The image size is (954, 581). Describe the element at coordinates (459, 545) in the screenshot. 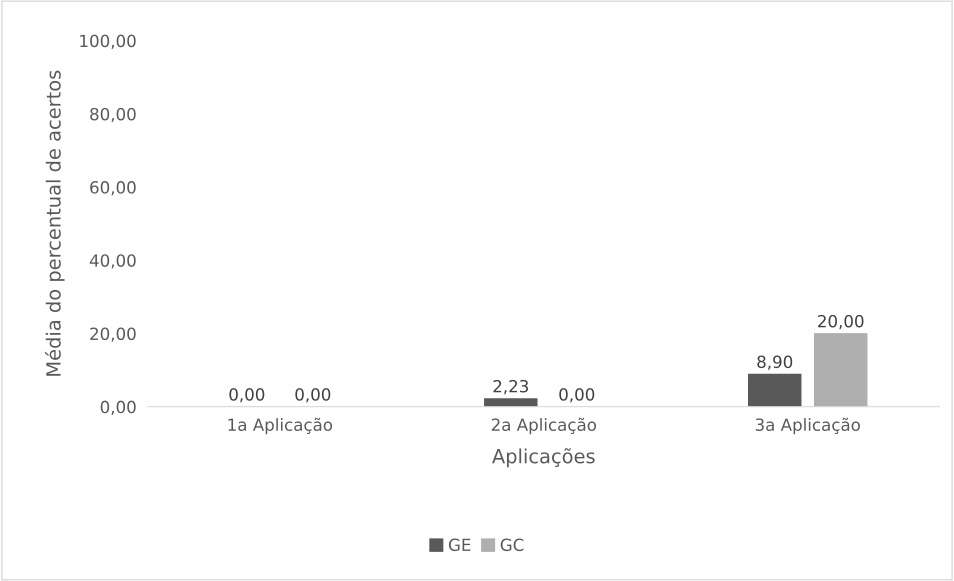

I see `legend-label: GE` at that location.